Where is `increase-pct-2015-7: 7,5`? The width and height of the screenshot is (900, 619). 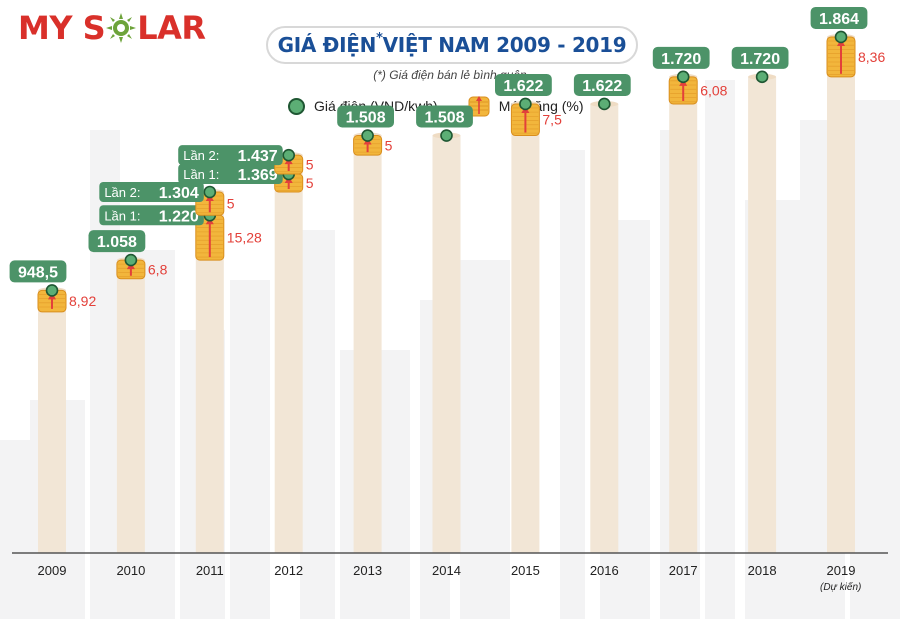
increase-pct-2015-7: 7,5 is located at coordinates (552, 120).